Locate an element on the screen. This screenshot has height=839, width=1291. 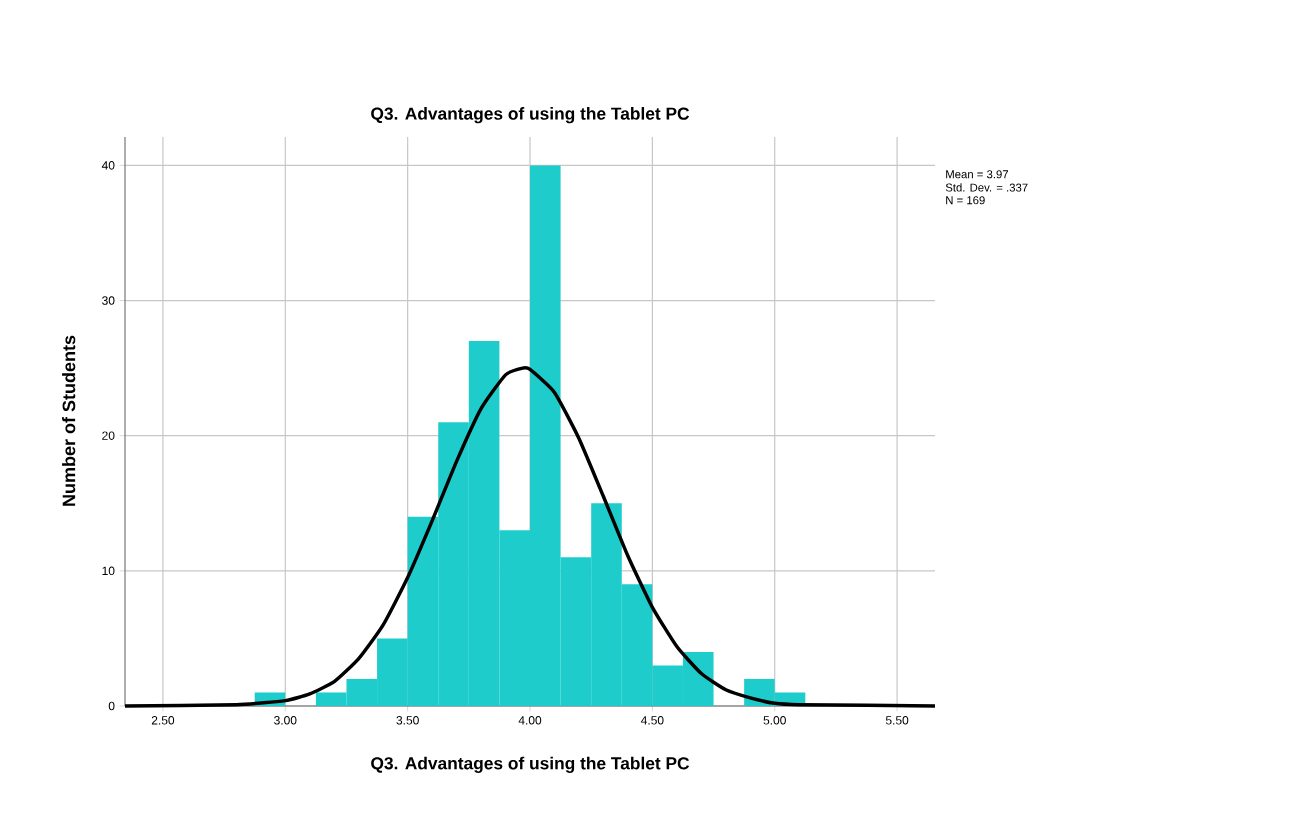
x-tick-label: 4.50 is located at coordinates (652, 720).